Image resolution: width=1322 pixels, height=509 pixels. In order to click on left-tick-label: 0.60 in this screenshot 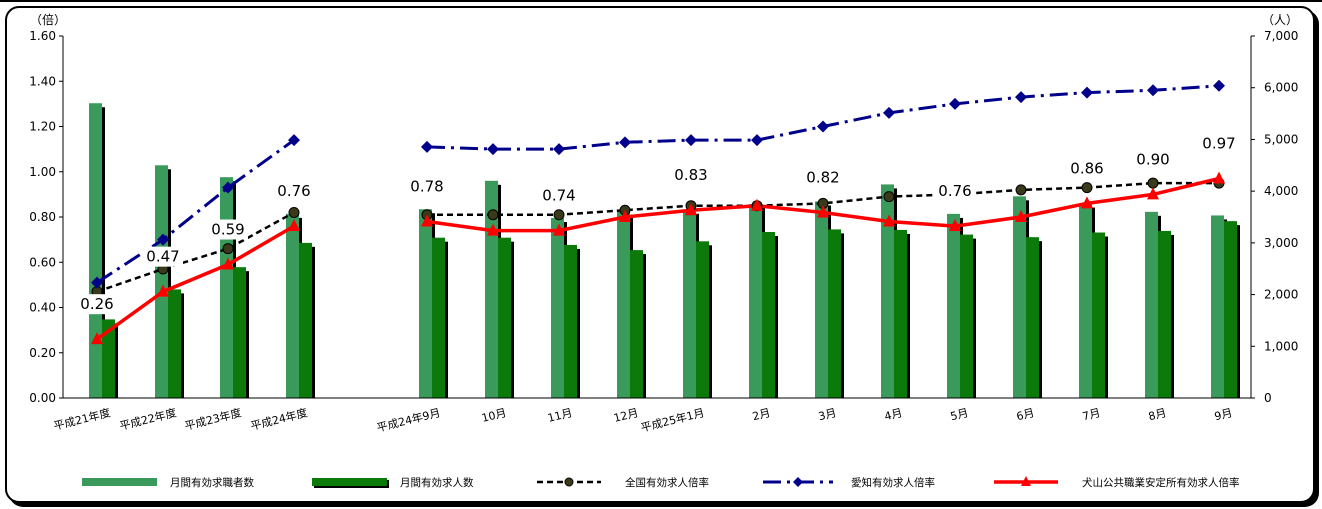, I will do `click(42, 262)`.